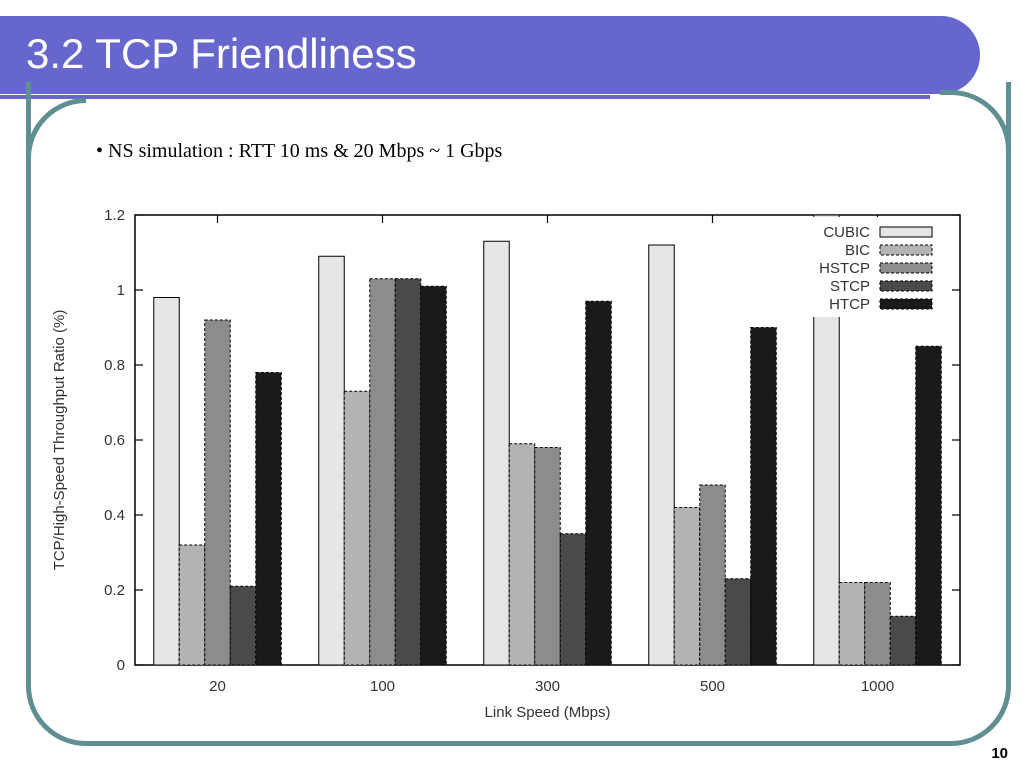 The image size is (1024, 768). I want to click on x-tick-label: 100, so click(382, 686).